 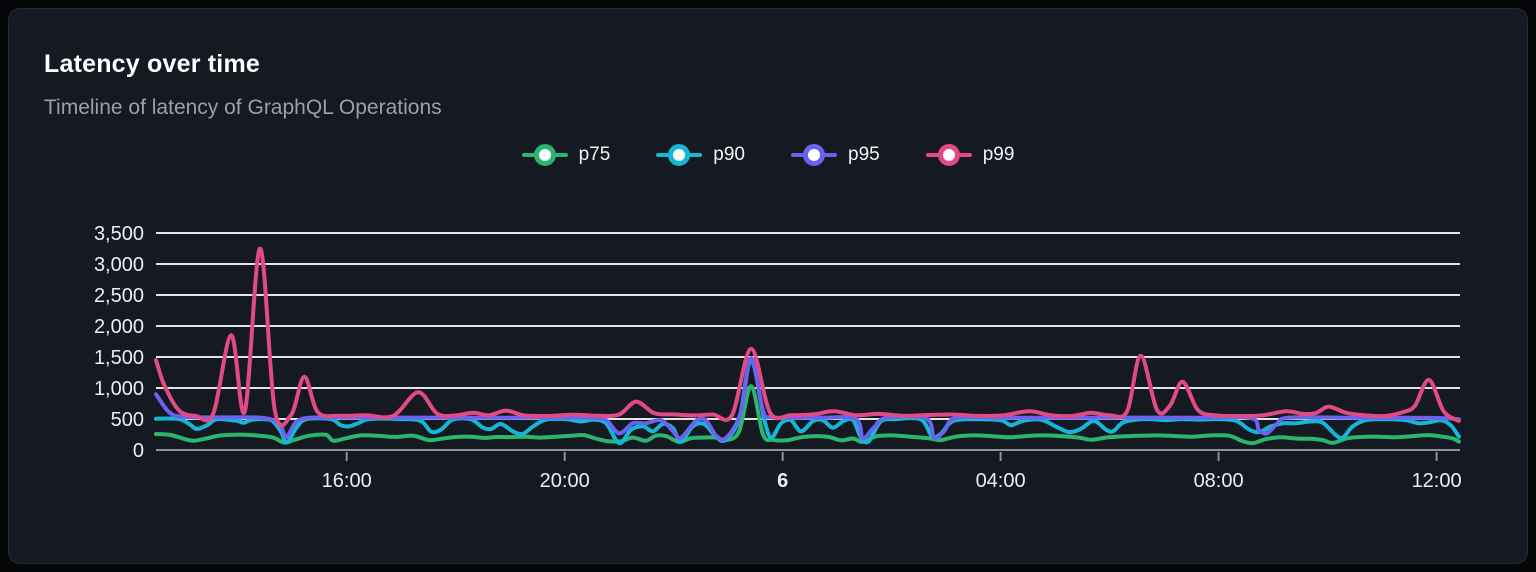 I want to click on y-tick-label: 500, so click(x=127, y=420).